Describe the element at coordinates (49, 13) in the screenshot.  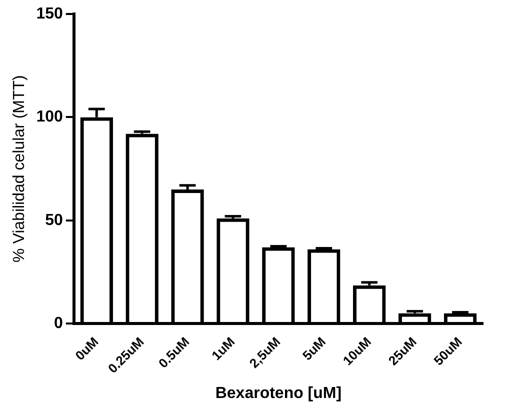
I see `y-tick-label: 150` at that location.